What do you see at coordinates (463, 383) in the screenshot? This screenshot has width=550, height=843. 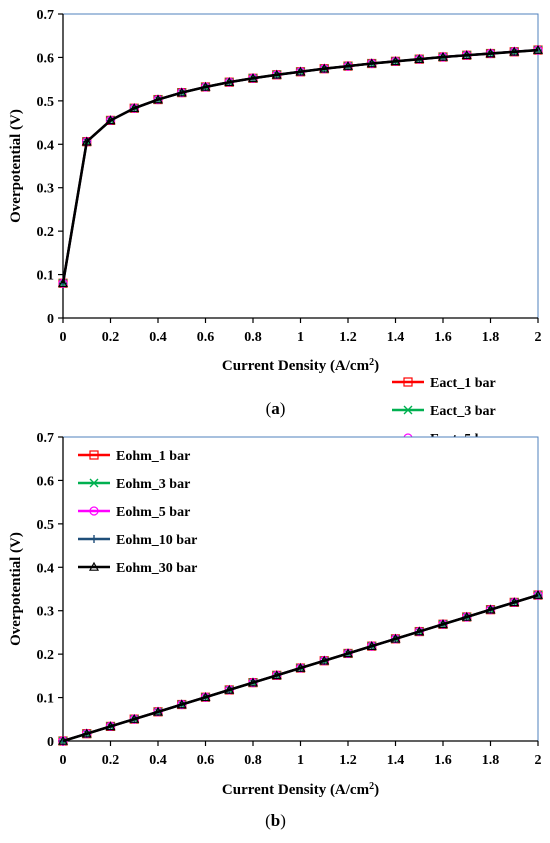 I see `legend-label: Eact_1 bar` at bounding box center [463, 383].